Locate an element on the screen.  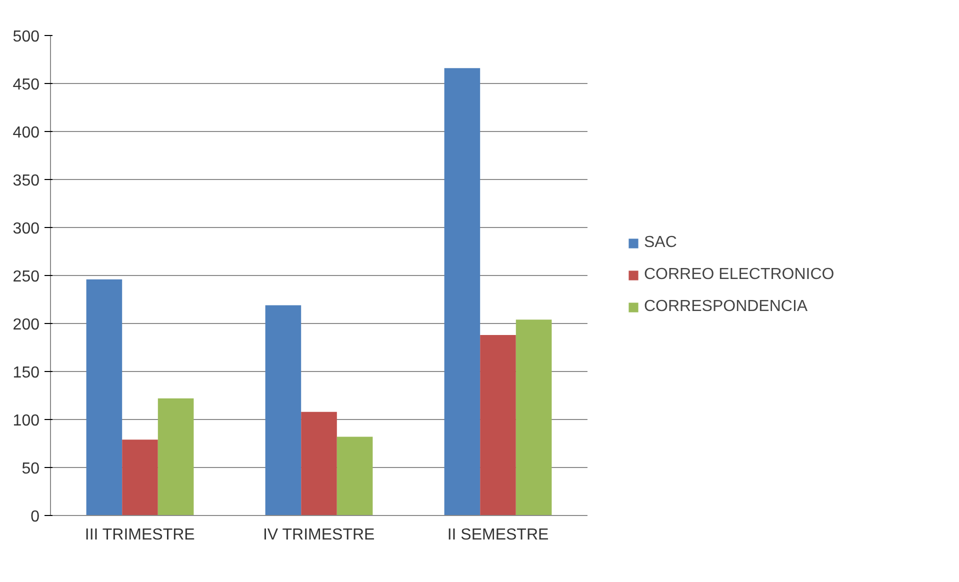
y-tick-label: 250 is located at coordinates (26, 277).